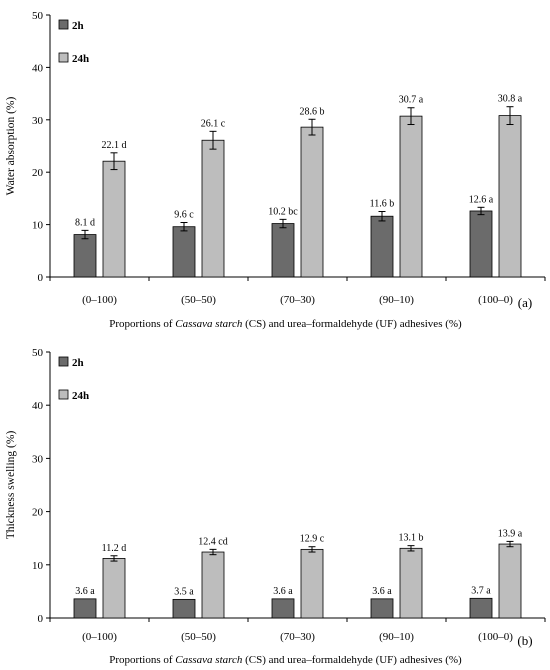 The image size is (550, 670). Describe the element at coordinates (114, 145) in the screenshot. I see `data-label: 22.1 d` at that location.